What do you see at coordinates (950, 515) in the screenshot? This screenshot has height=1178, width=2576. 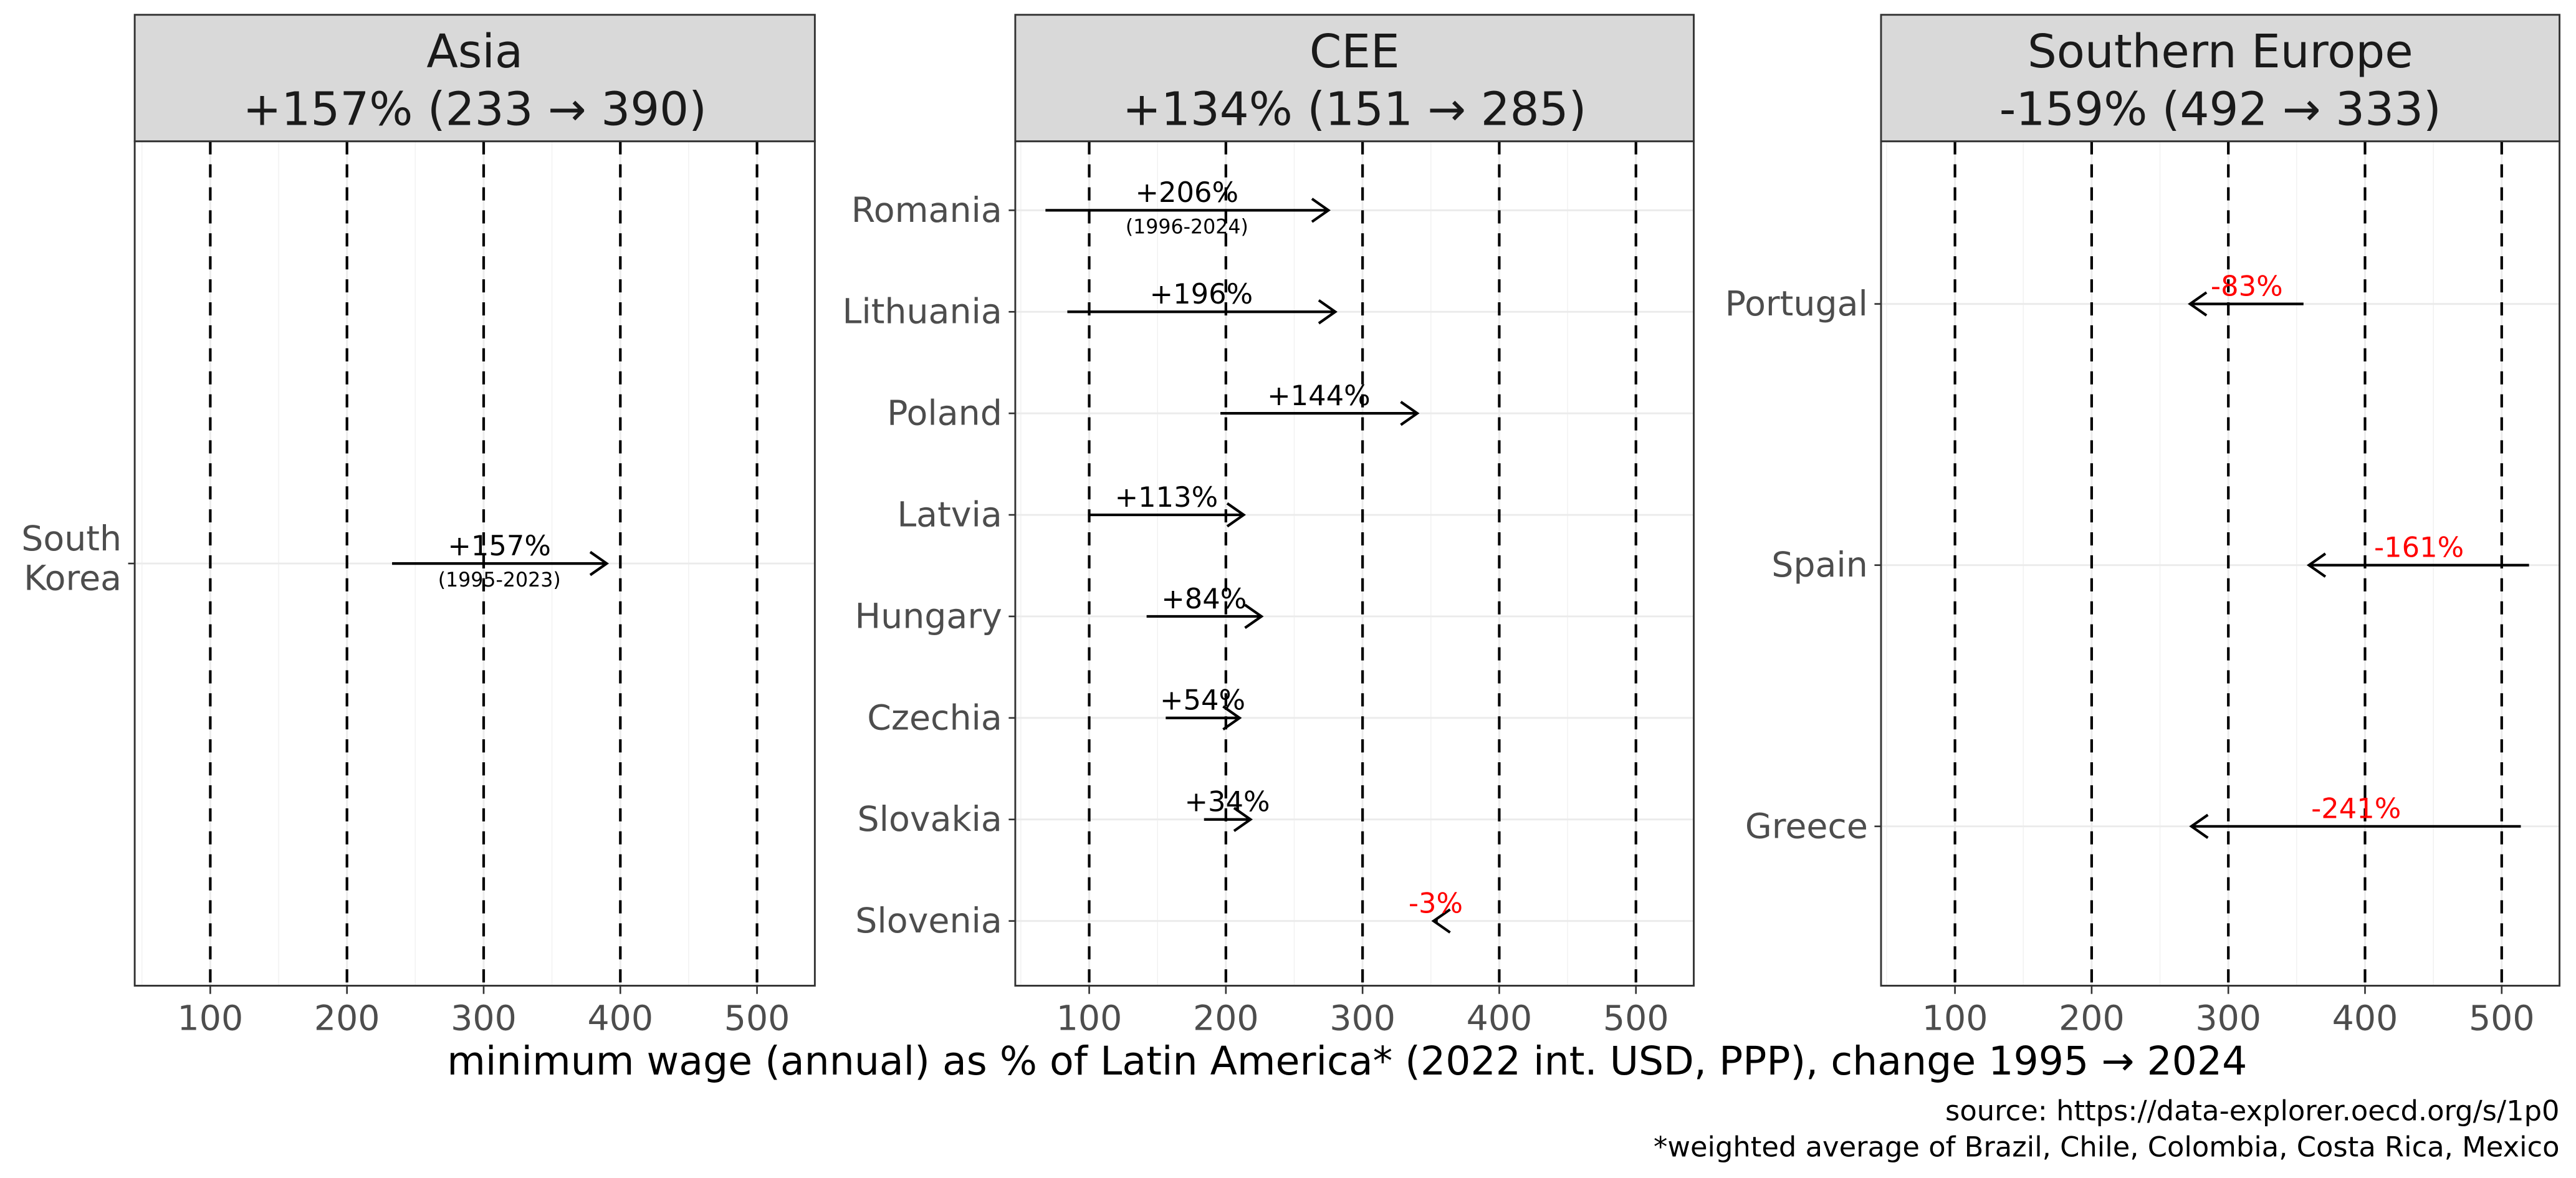 I see `y-axis-label: Latvia` at bounding box center [950, 515].